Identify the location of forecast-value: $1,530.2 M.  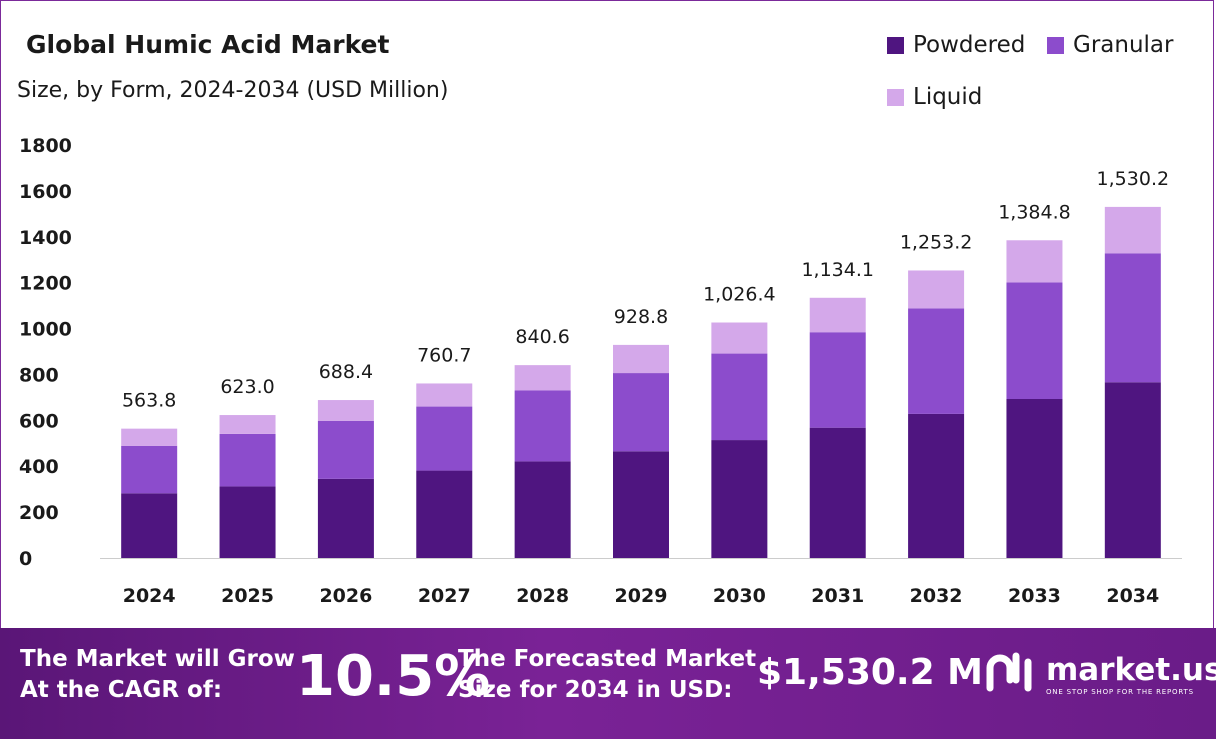
(870, 672).